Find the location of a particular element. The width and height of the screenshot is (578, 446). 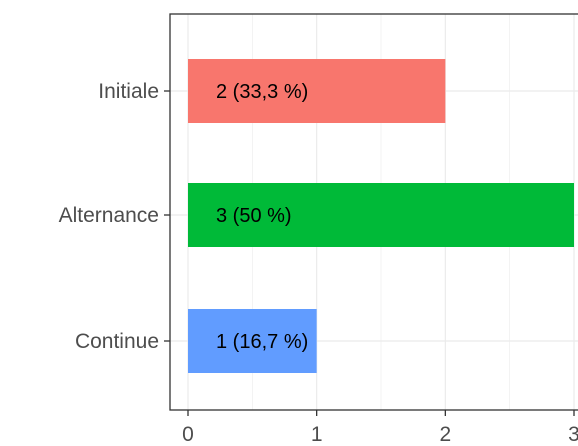

bar-initiale is located at coordinates (317, 91).